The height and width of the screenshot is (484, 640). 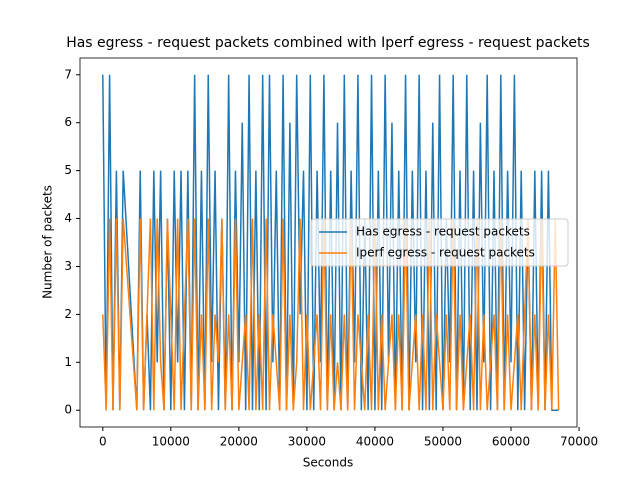 I want to click on x-tick-label: 70000, so click(x=579, y=442).